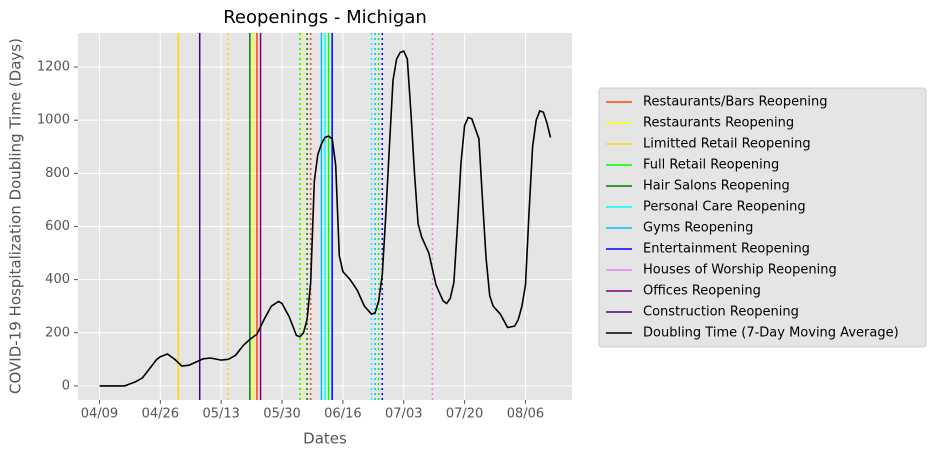 The image size is (932, 461). I want to click on legend-label: Restaurants/Bars Reopening, so click(735, 102).